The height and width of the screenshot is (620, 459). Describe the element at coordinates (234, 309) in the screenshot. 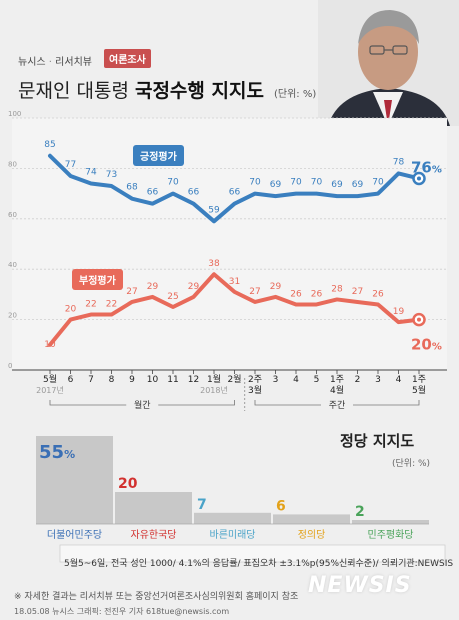

I see `negative-line` at that location.